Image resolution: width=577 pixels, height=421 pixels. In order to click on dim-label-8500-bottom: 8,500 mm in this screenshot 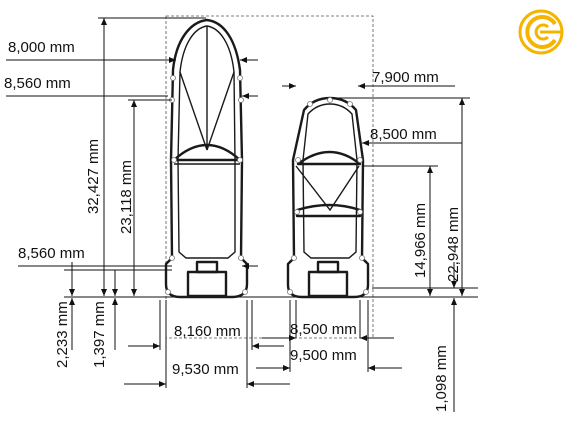, I will do `click(323, 329)`.